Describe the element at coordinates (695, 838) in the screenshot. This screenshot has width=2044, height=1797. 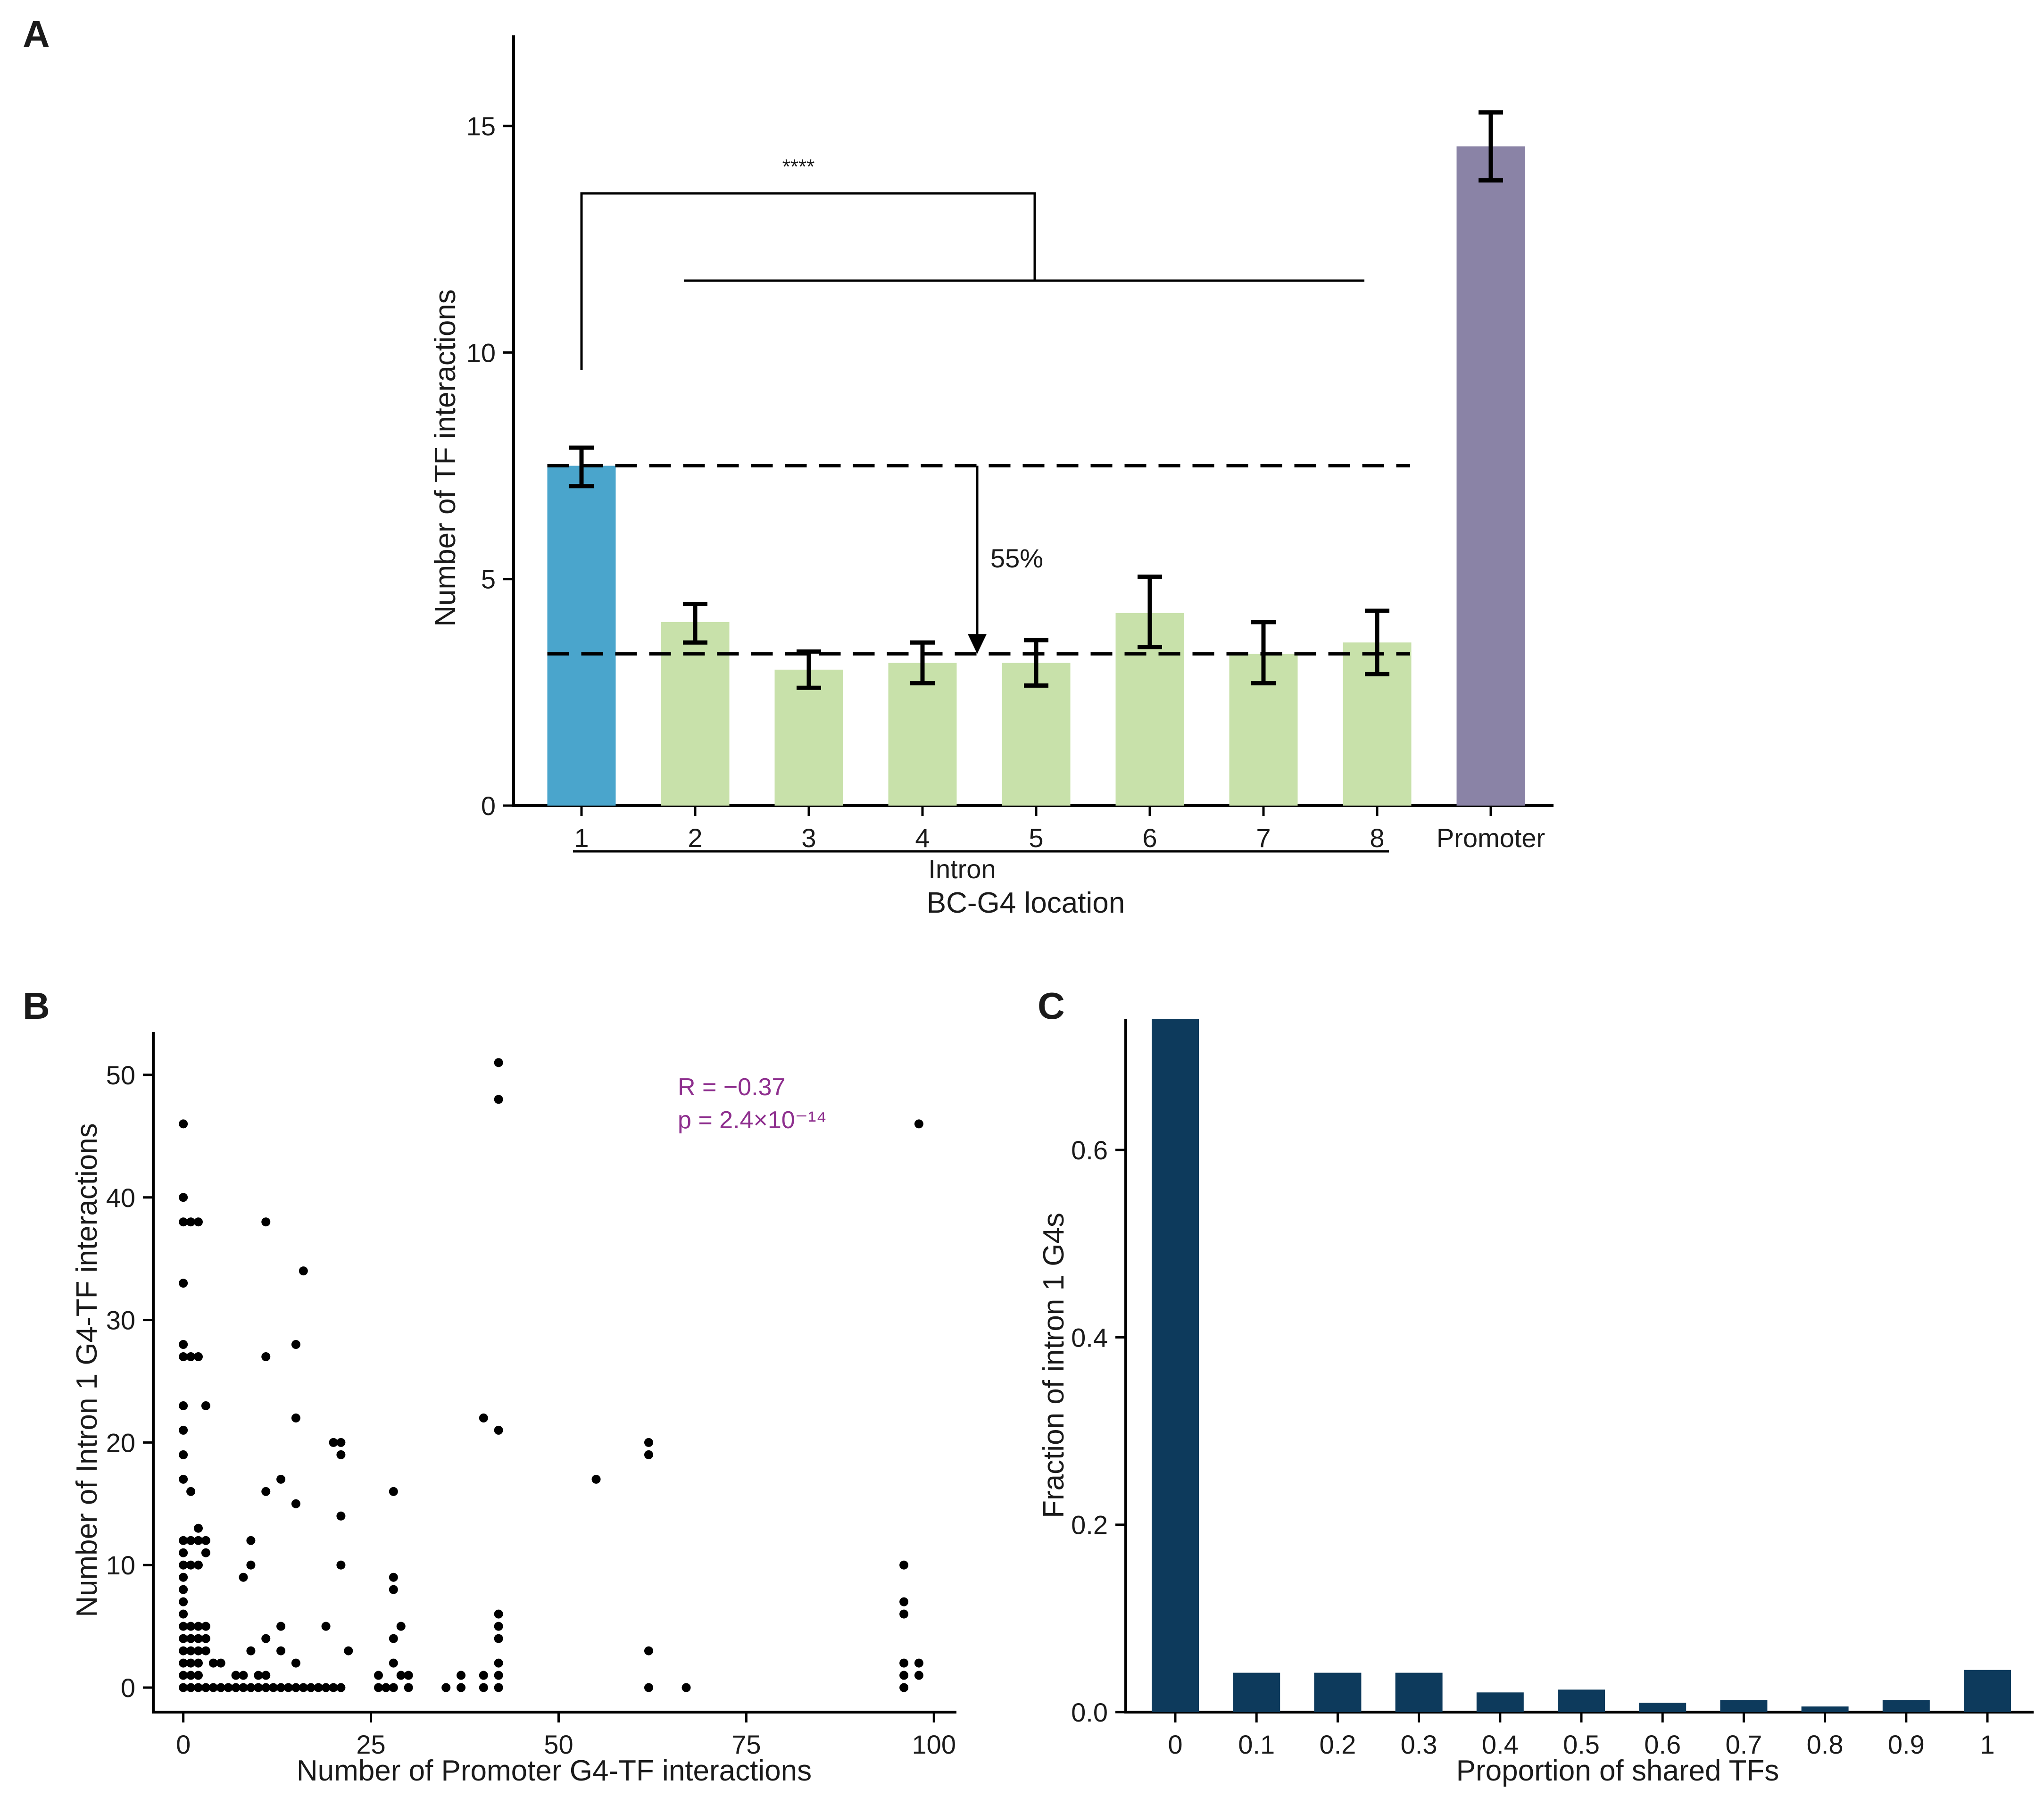
I see `x-tick-label: 2` at that location.